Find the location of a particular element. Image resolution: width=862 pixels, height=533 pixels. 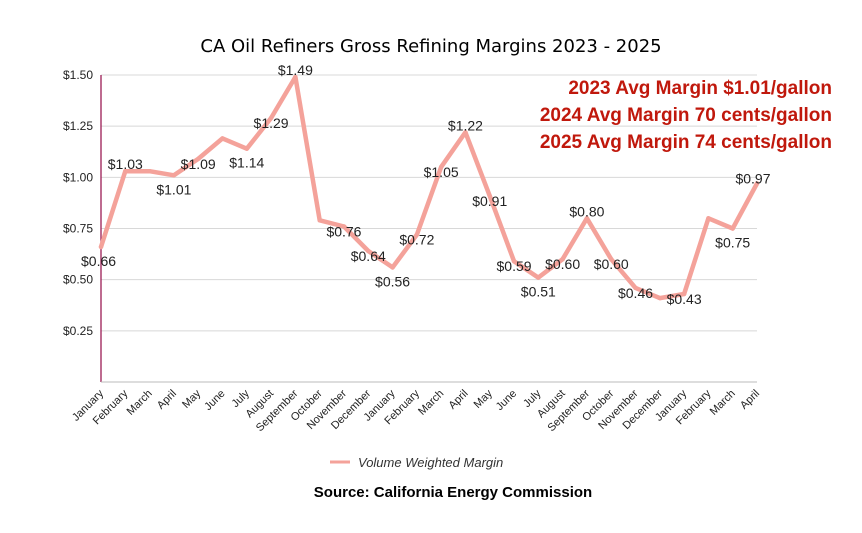

data-label: $0.51 is located at coordinates (538, 292).